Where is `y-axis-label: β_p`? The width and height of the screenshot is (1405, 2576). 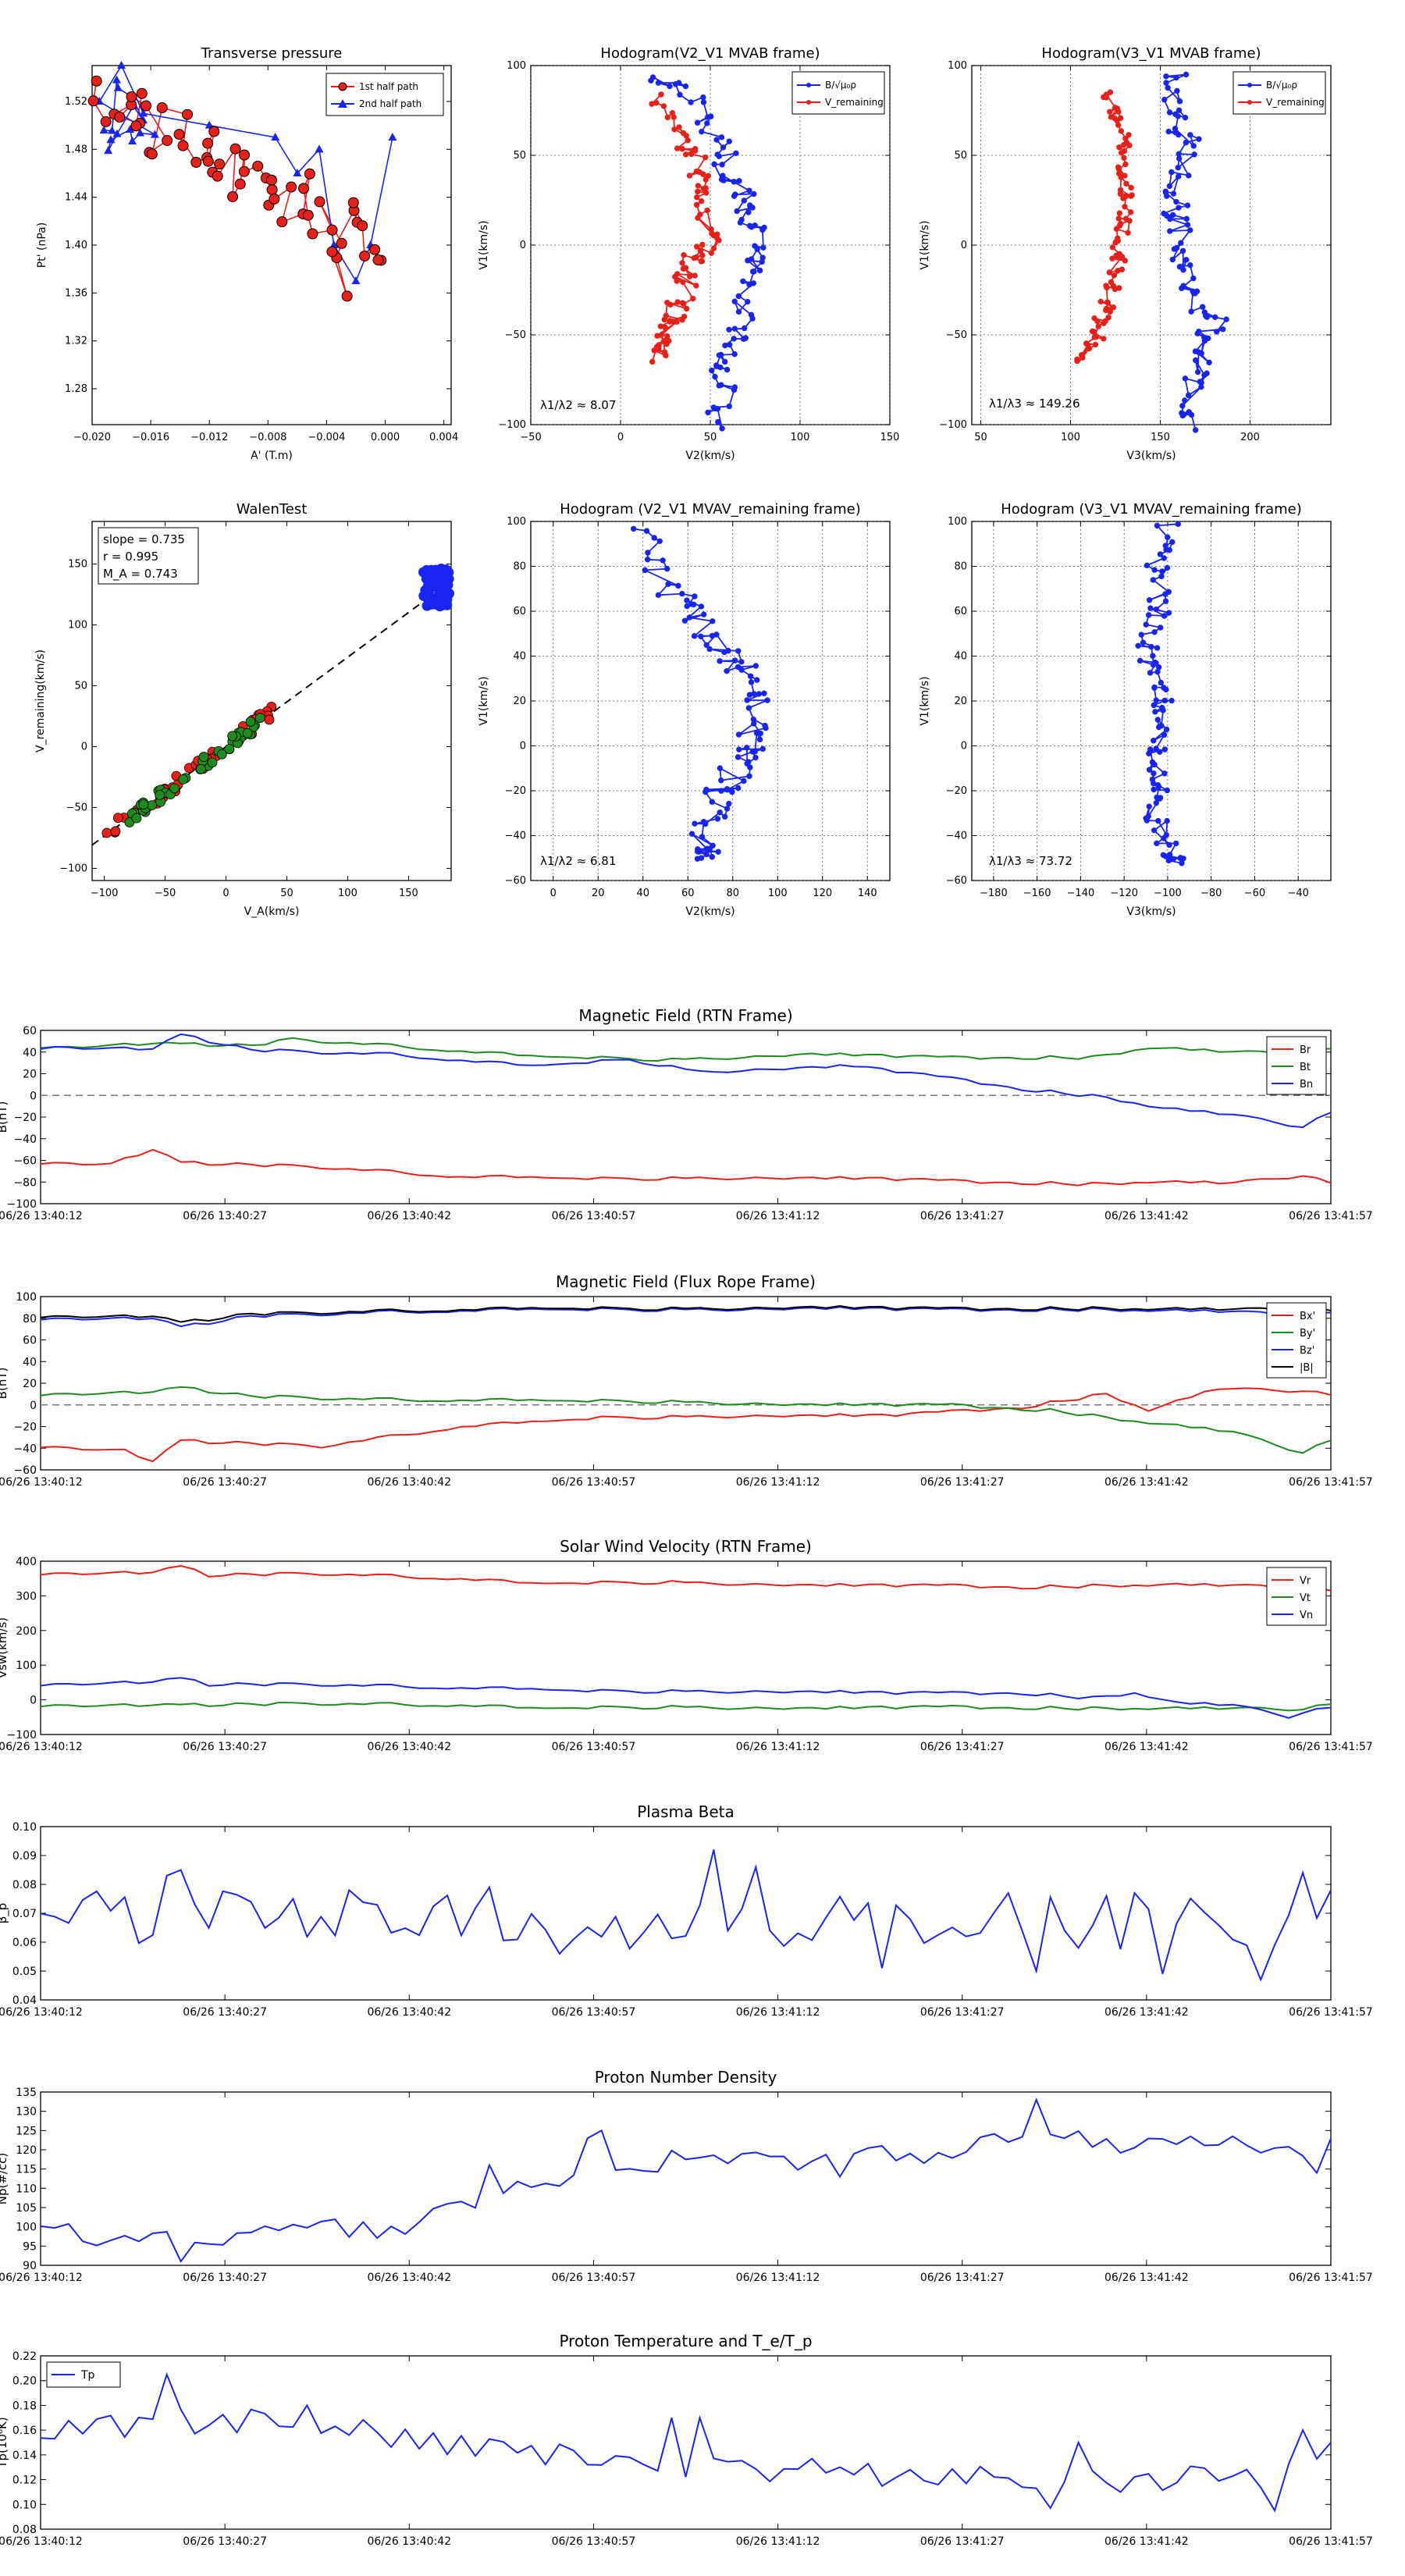 y-axis-label: β_p is located at coordinates (5, 1913).